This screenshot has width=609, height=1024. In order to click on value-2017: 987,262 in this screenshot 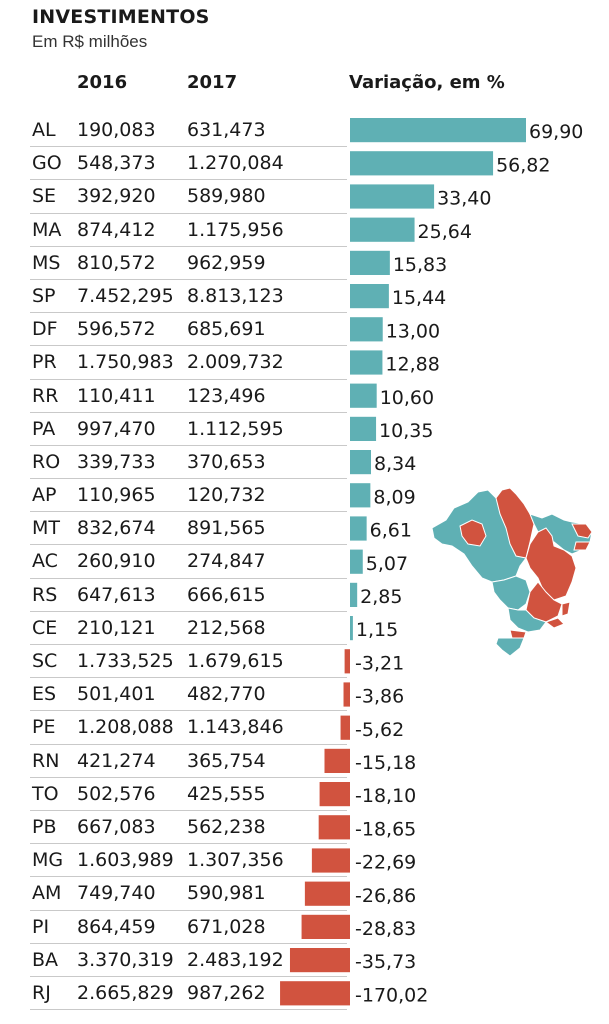, I will do `click(226, 992)`.